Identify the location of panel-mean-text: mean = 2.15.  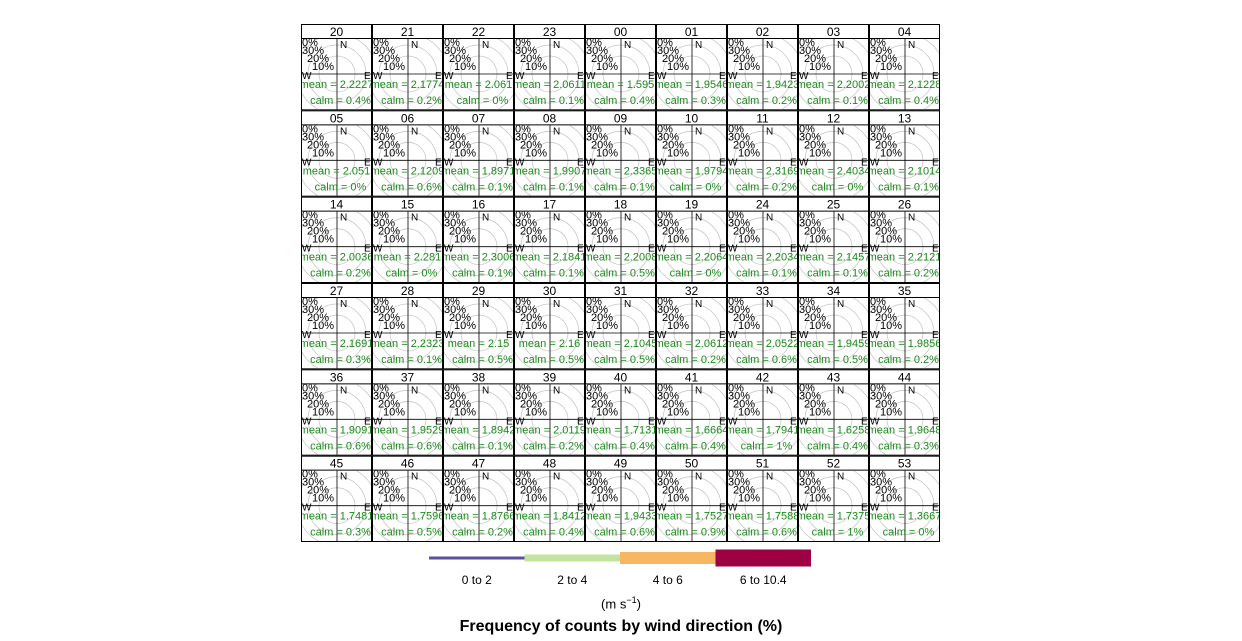
(478, 344).